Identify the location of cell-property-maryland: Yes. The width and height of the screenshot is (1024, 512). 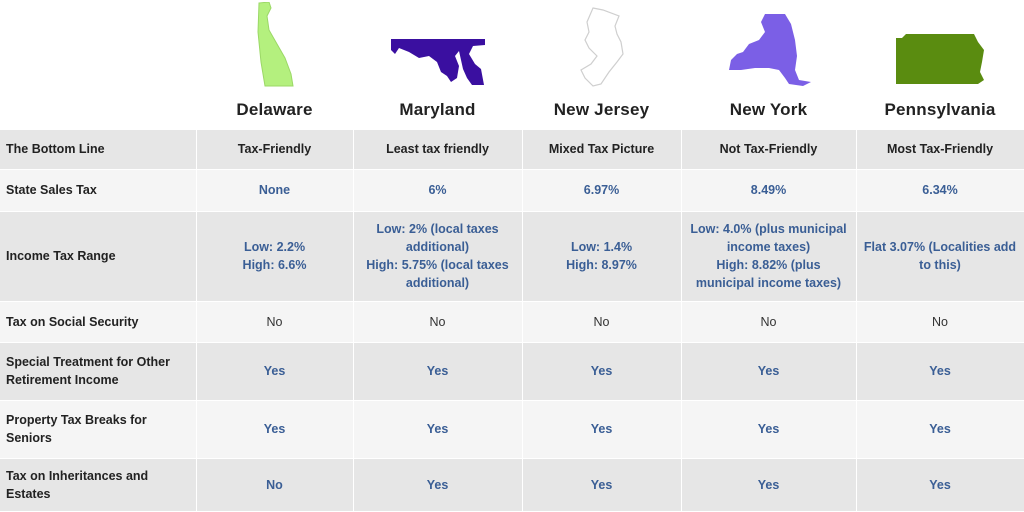
(438, 429).